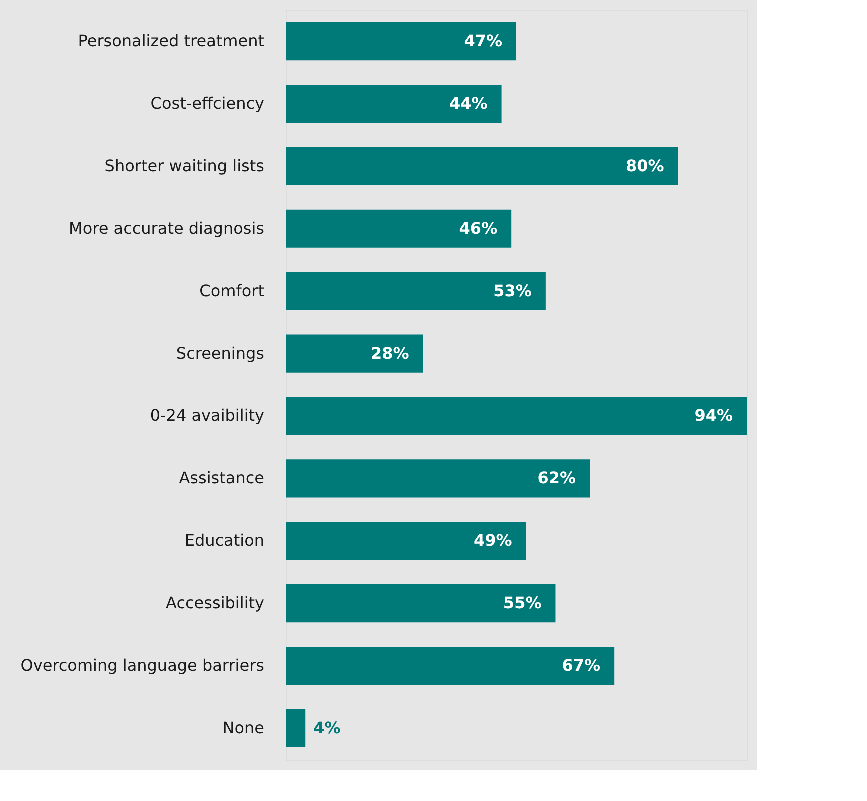 This screenshot has height=801, width=867. What do you see at coordinates (224, 540) in the screenshot?
I see `y-tick-label: Education` at bounding box center [224, 540].